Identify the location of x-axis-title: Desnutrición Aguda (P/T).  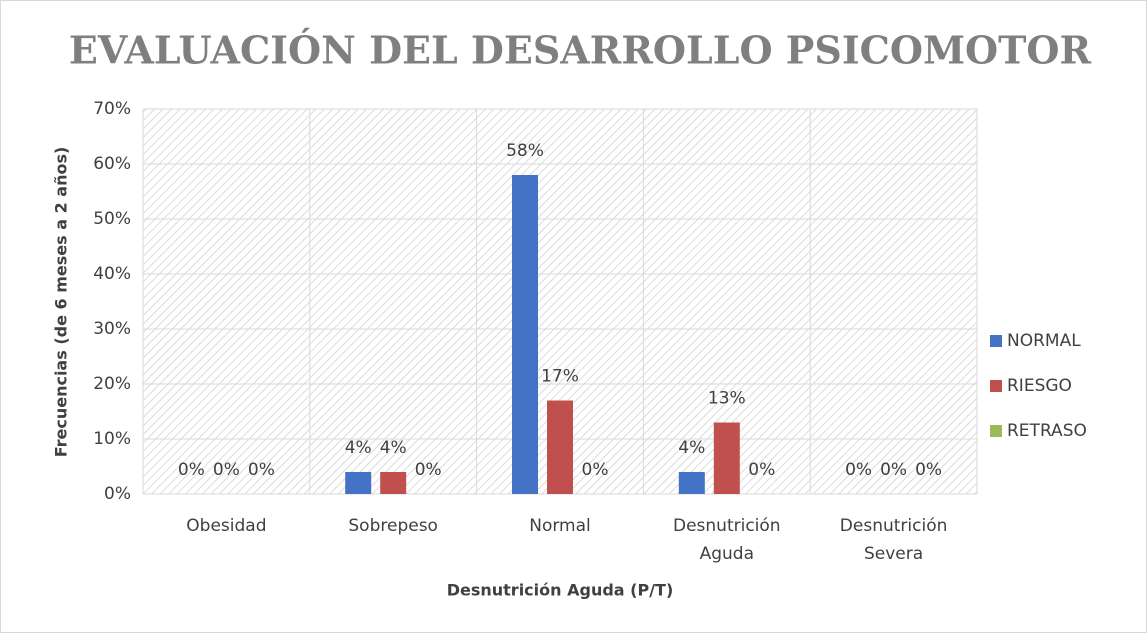
(560, 590).